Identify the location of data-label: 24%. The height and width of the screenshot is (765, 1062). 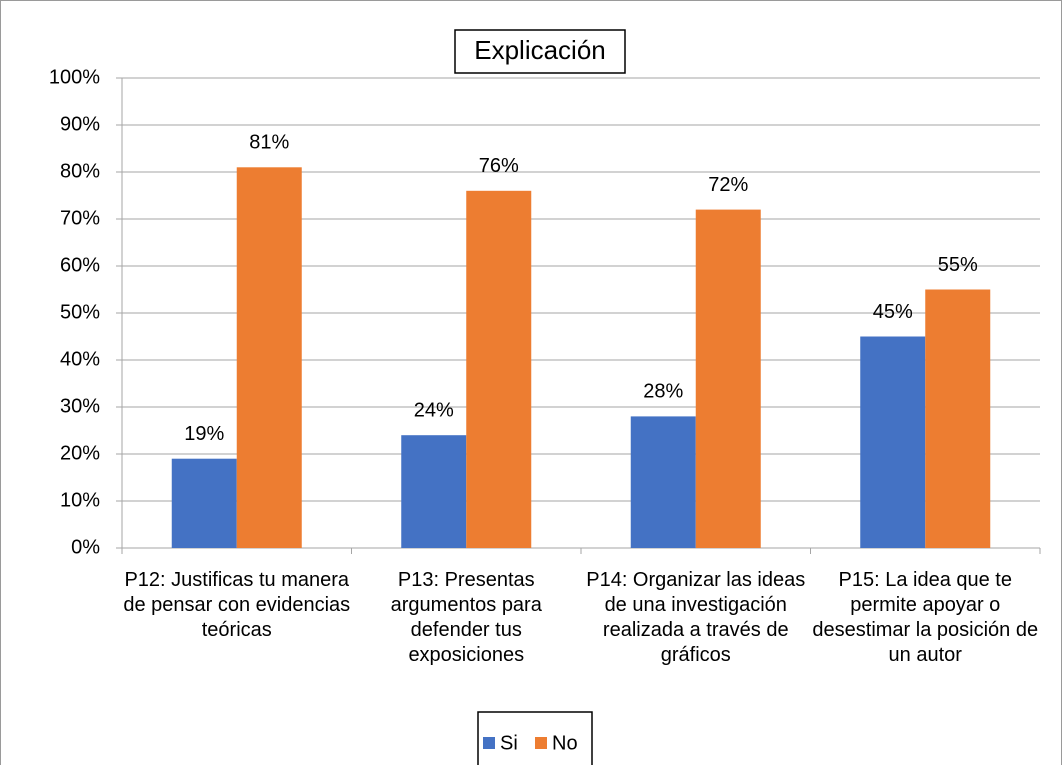
(434, 410).